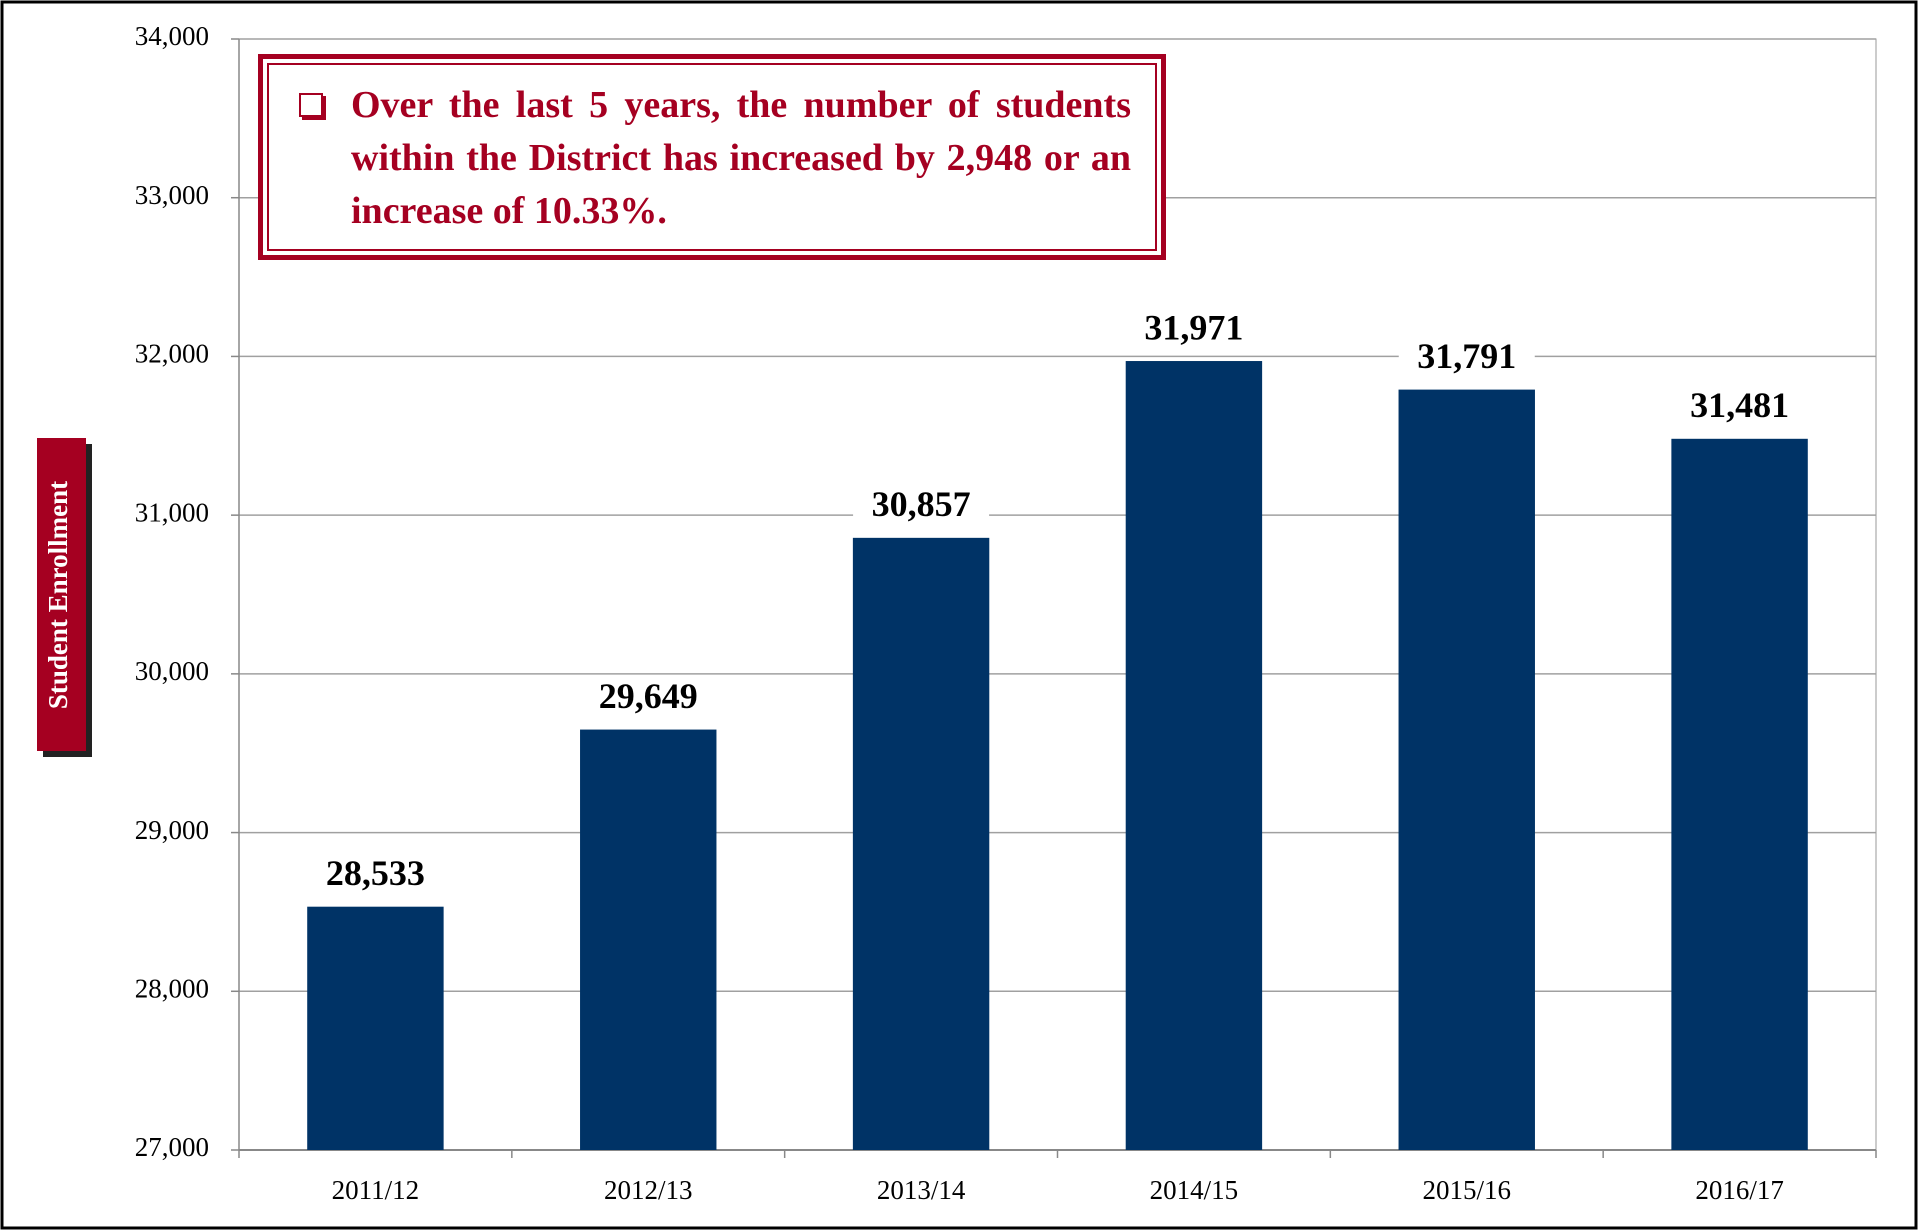 The image size is (1925, 1232). I want to click on y-tick-label: 27,000, so click(172, 1147).